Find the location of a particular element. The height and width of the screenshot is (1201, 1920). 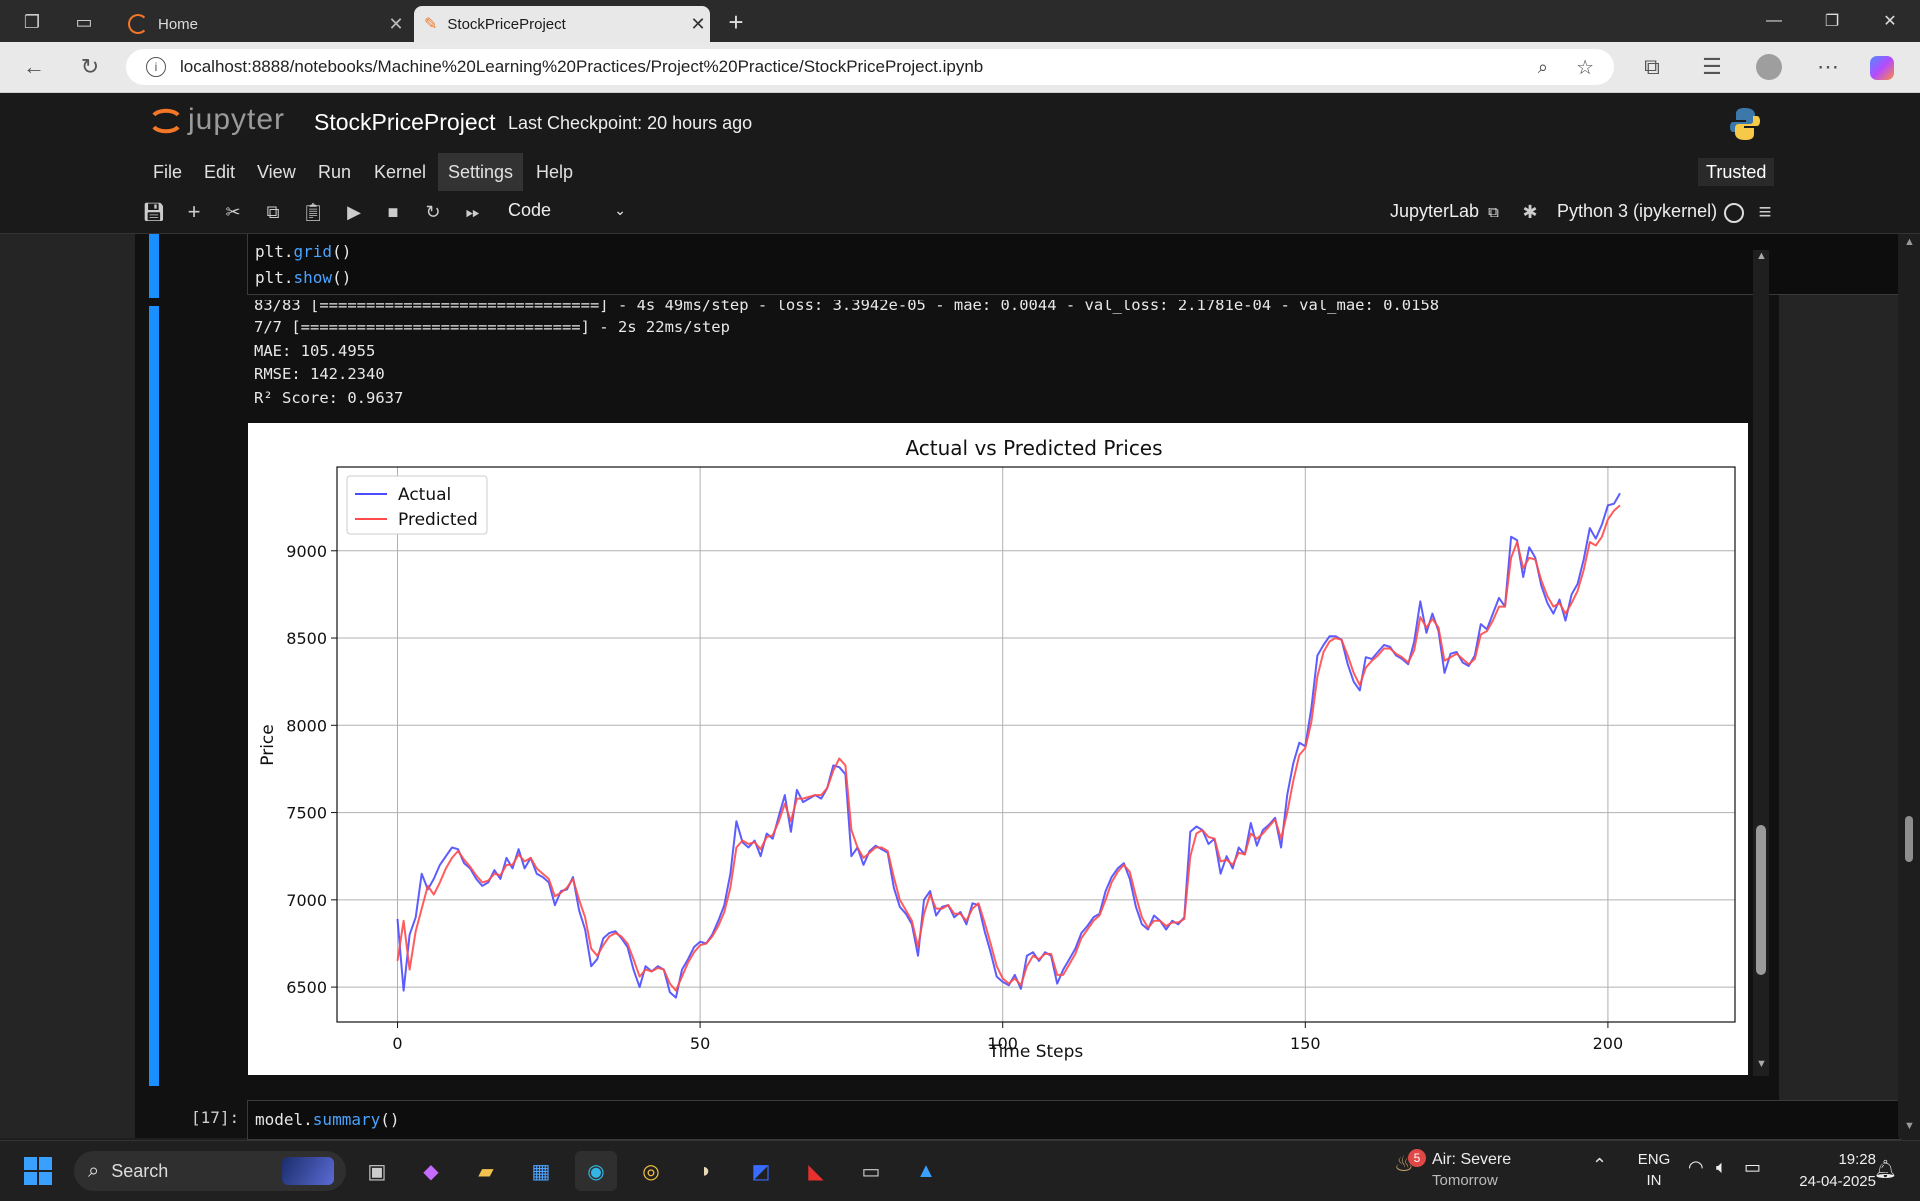

mcafee-icon: ◣ is located at coordinates (816, 1171).